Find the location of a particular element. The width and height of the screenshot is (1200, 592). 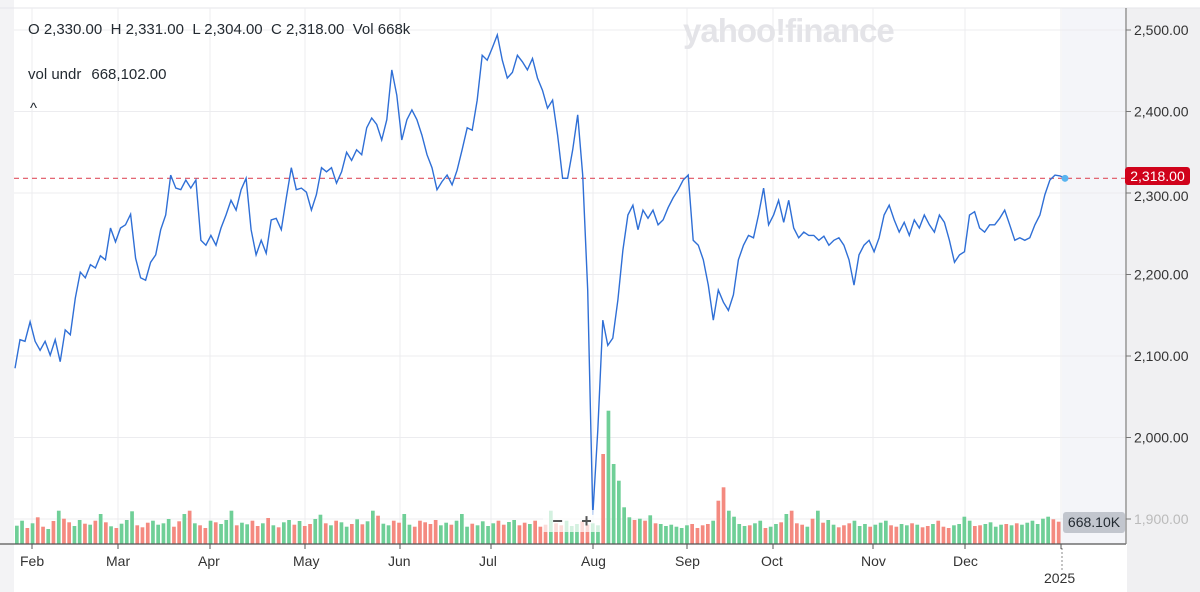

zoom-out-button: − is located at coordinates (557, 520).